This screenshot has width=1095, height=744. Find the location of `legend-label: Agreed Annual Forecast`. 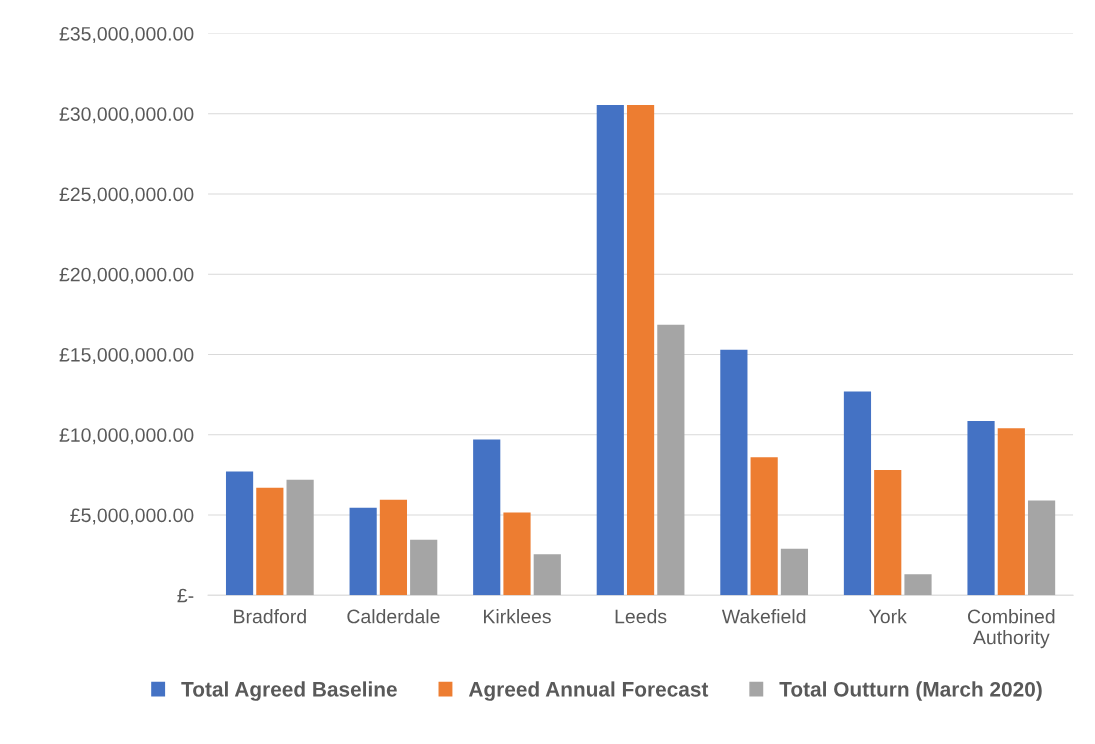

legend-label: Agreed Annual Forecast is located at coordinates (588, 691).